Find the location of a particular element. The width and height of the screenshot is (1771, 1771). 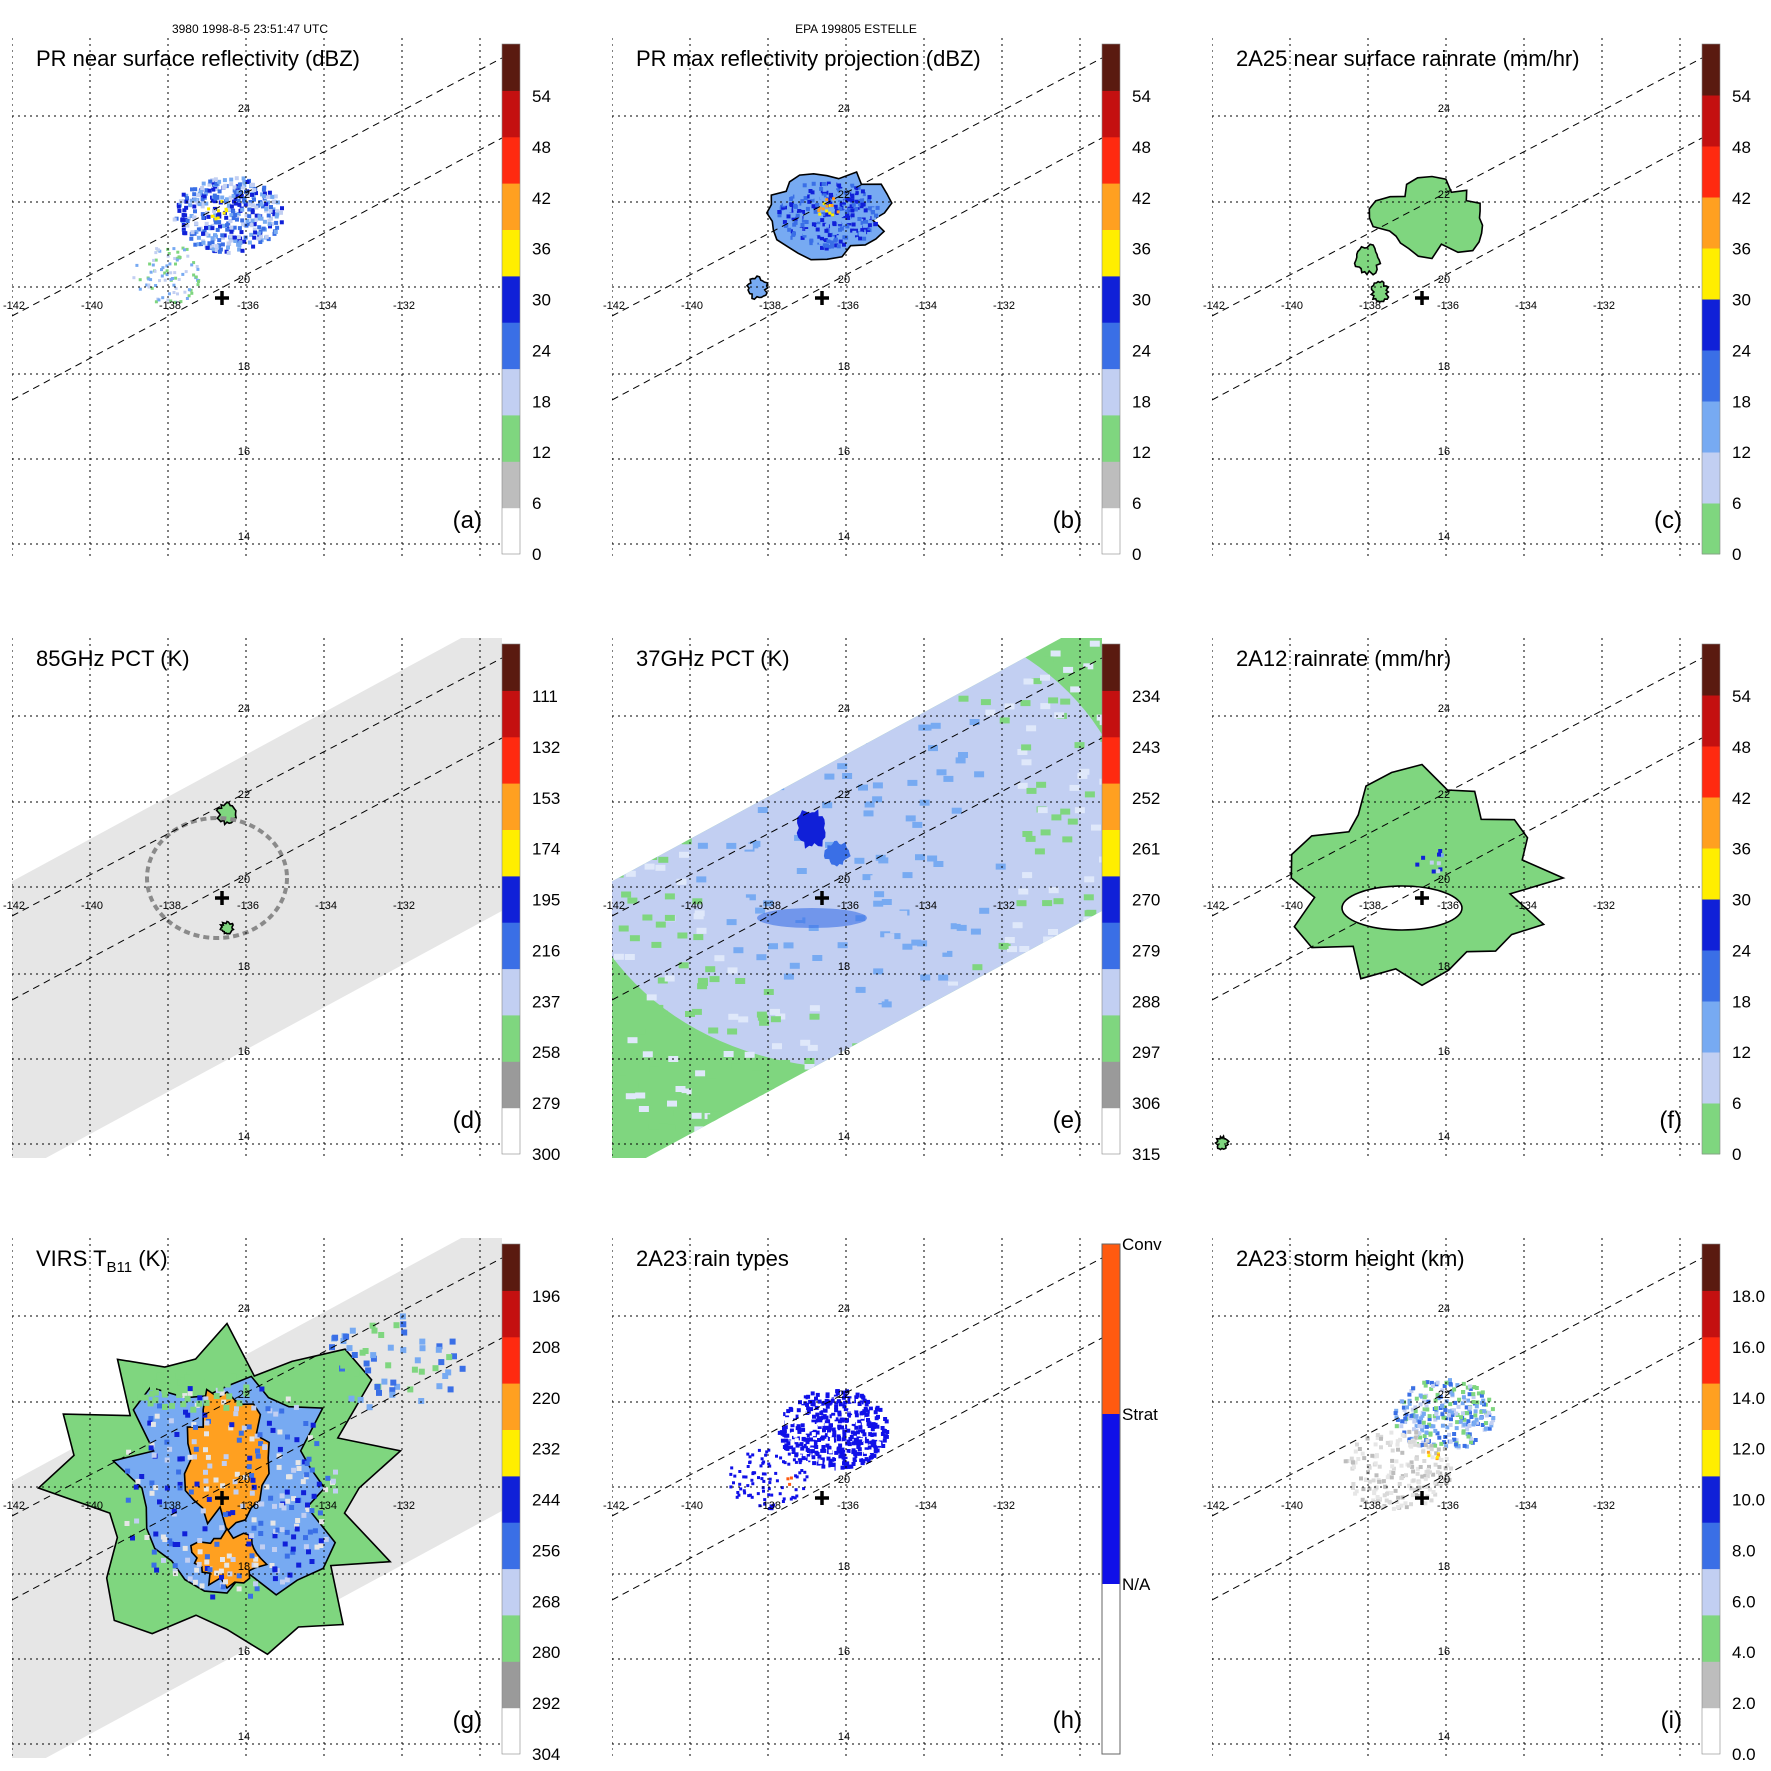

colorbar-tick-label: 153 is located at coordinates (546, 798).